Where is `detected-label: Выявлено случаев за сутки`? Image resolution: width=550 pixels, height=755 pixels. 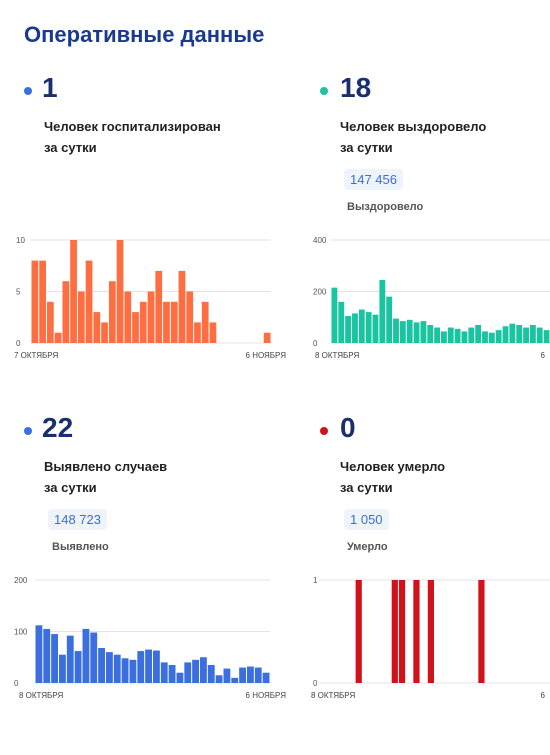 detected-label: Выявлено случаев за сутки is located at coordinates (105, 477).